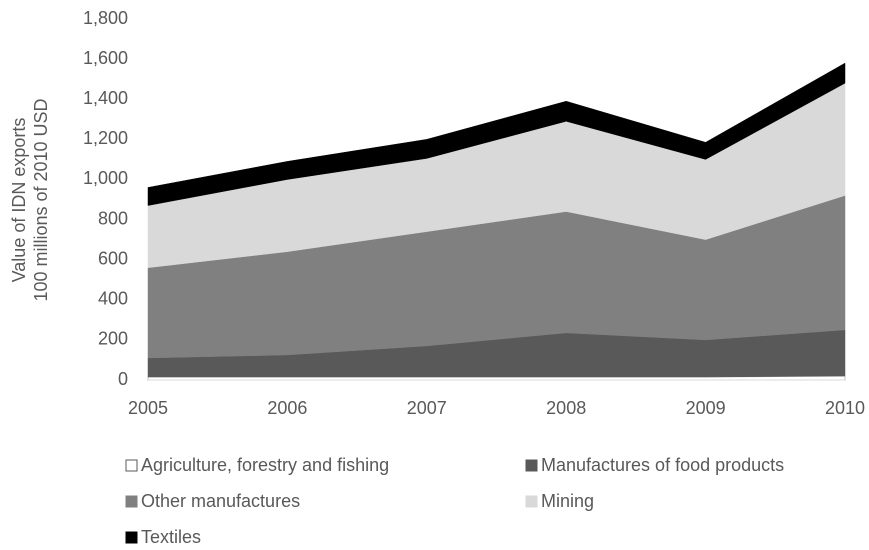  What do you see at coordinates (113, 299) in the screenshot?
I see `y-tick-label: 400` at bounding box center [113, 299].